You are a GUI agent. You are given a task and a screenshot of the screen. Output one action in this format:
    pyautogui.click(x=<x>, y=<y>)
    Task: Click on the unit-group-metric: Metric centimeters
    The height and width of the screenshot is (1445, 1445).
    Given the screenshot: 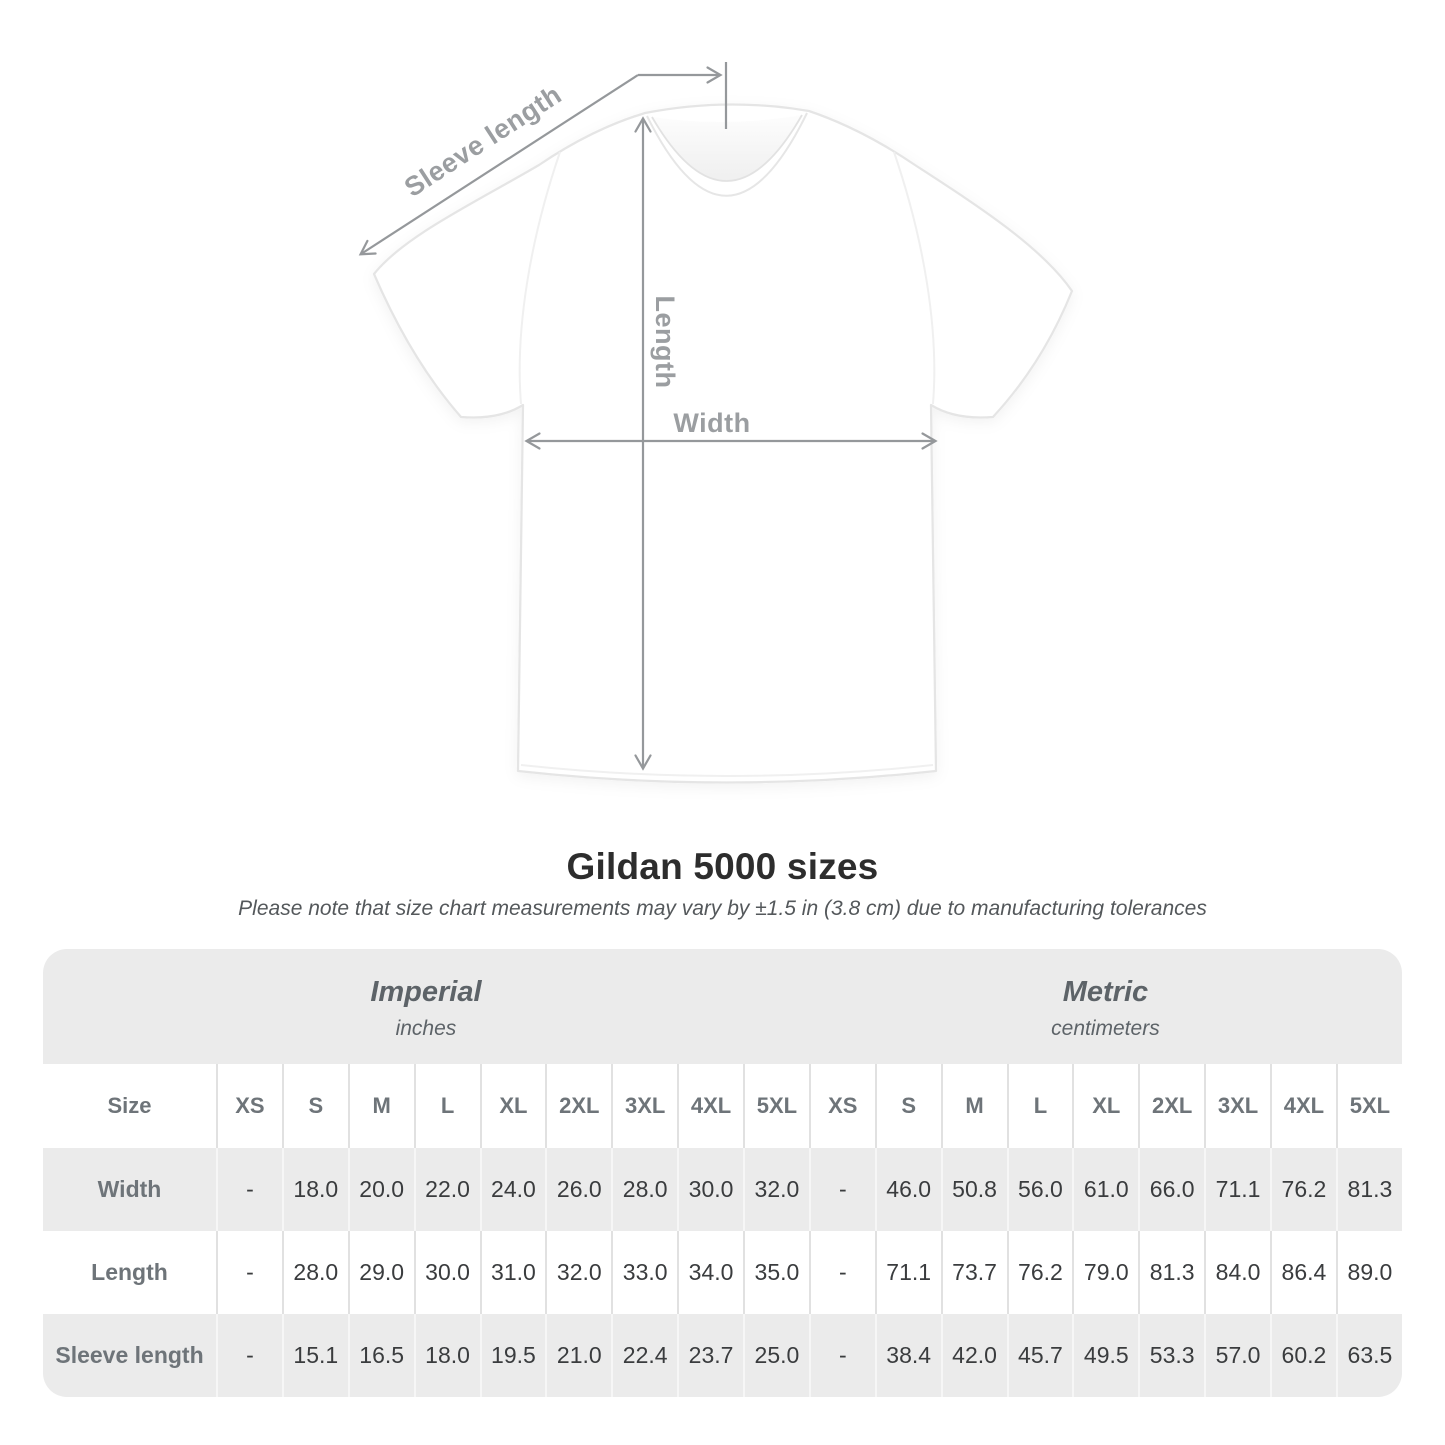 What is the action you would take?
    pyautogui.click(x=1105, y=1007)
    